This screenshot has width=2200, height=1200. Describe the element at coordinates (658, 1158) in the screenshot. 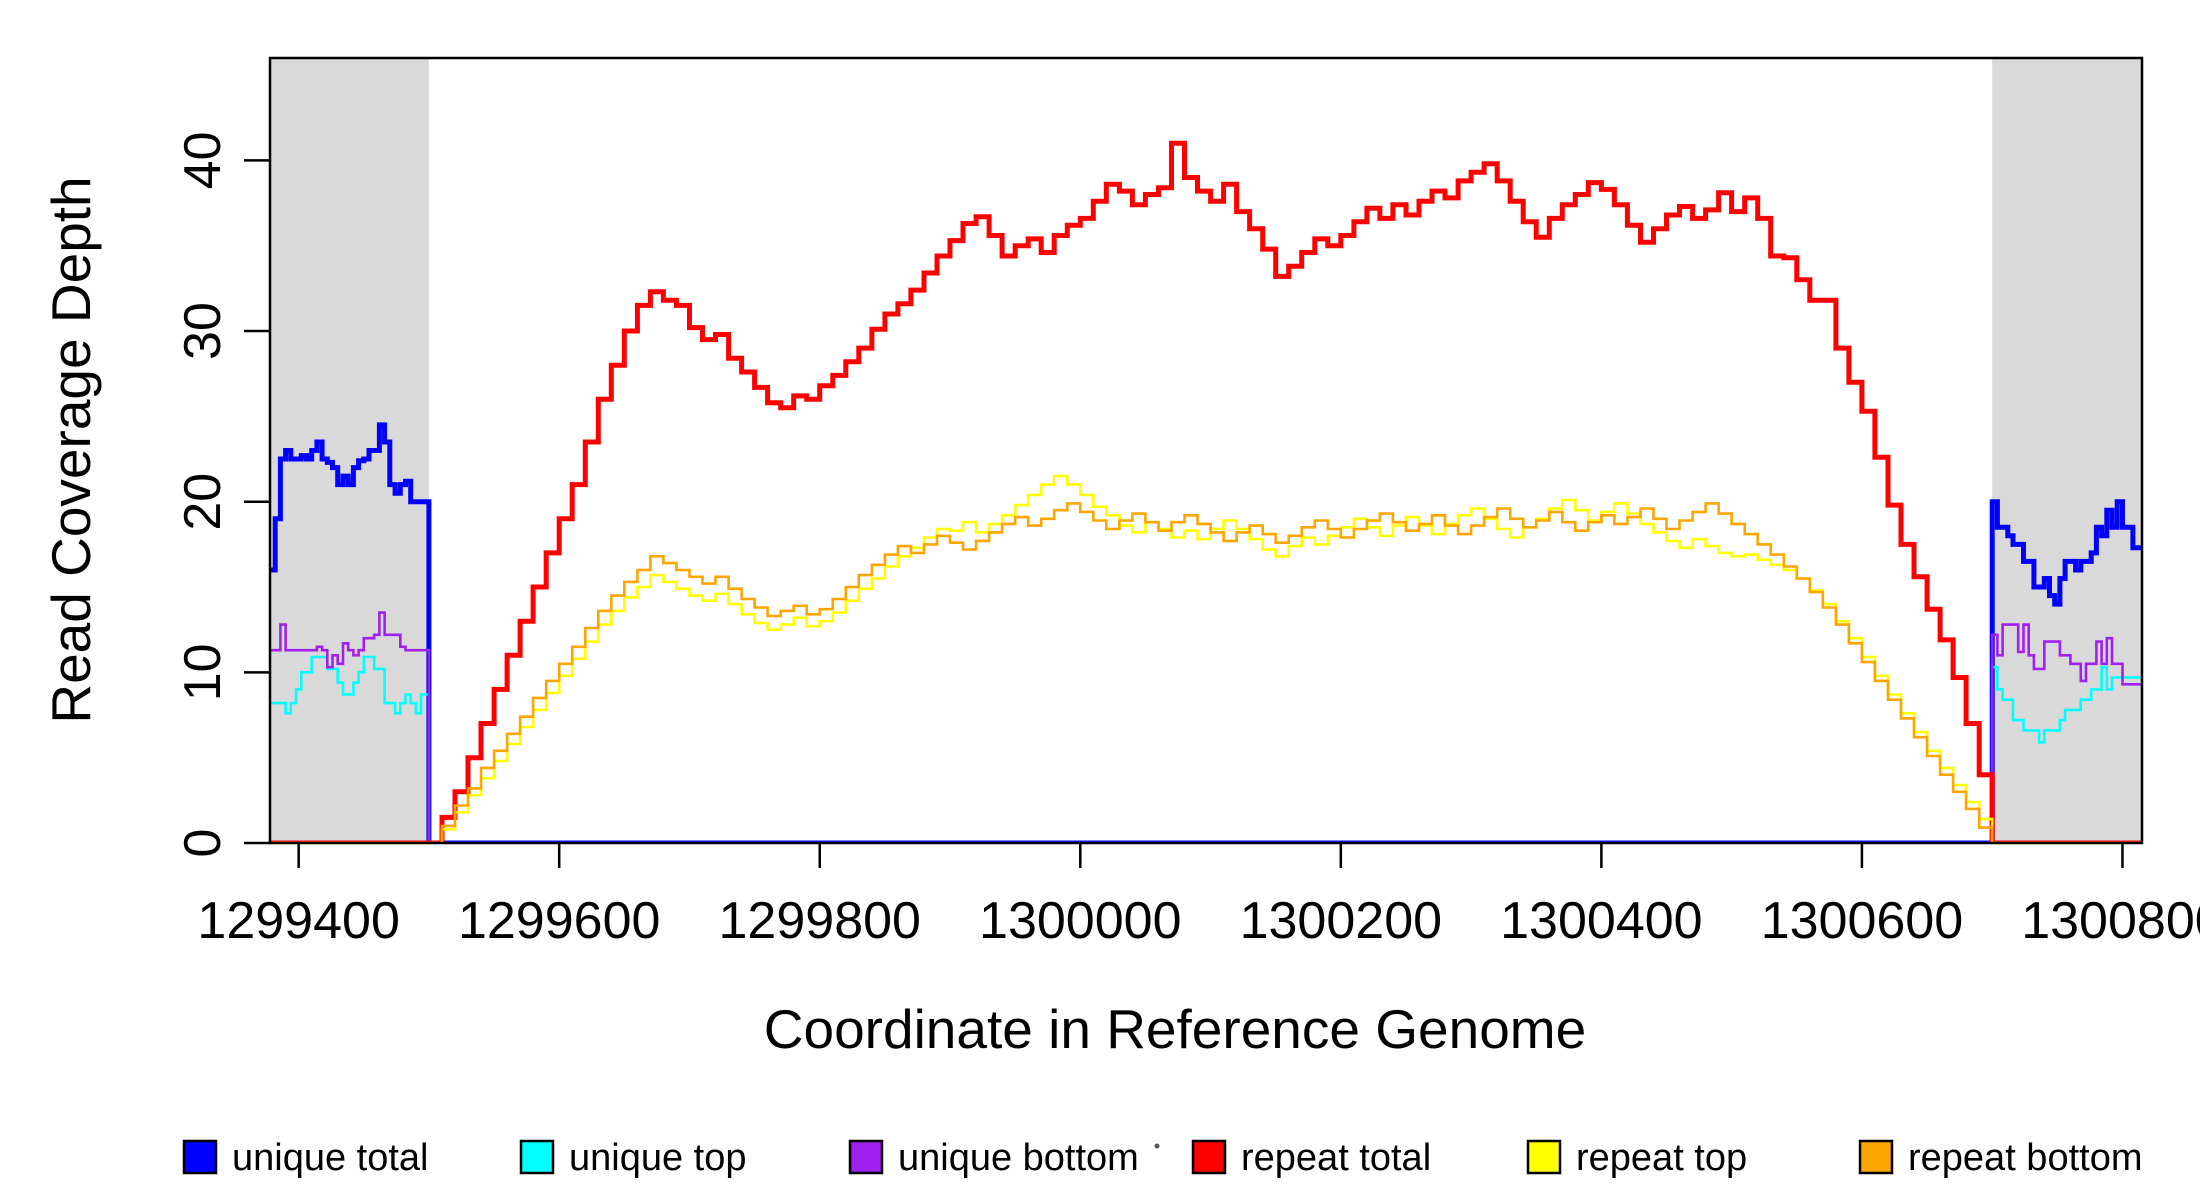

I see `legend-label: unique top` at that location.